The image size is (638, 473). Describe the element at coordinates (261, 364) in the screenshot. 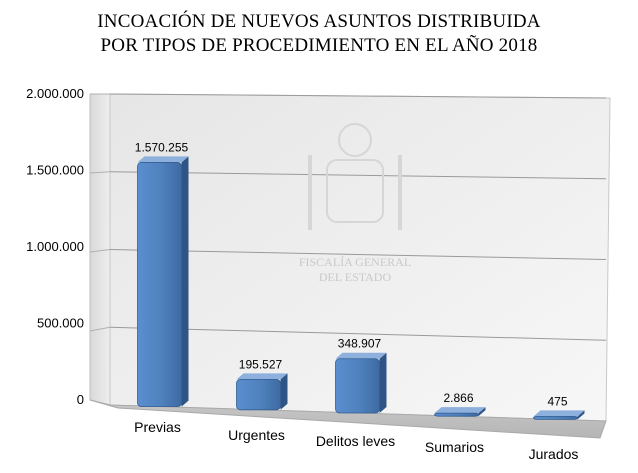

I see `data-label: 195.527` at that location.